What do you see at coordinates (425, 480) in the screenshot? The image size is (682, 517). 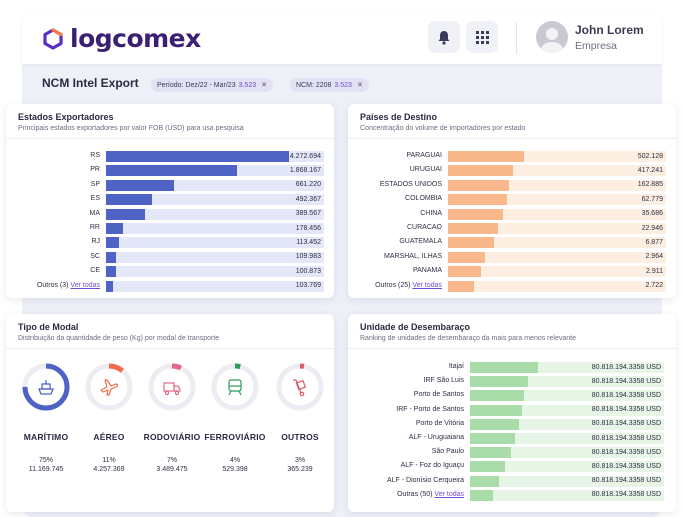 I see `bar-label: ALF - Dionísio Cerqueira` at bounding box center [425, 480].